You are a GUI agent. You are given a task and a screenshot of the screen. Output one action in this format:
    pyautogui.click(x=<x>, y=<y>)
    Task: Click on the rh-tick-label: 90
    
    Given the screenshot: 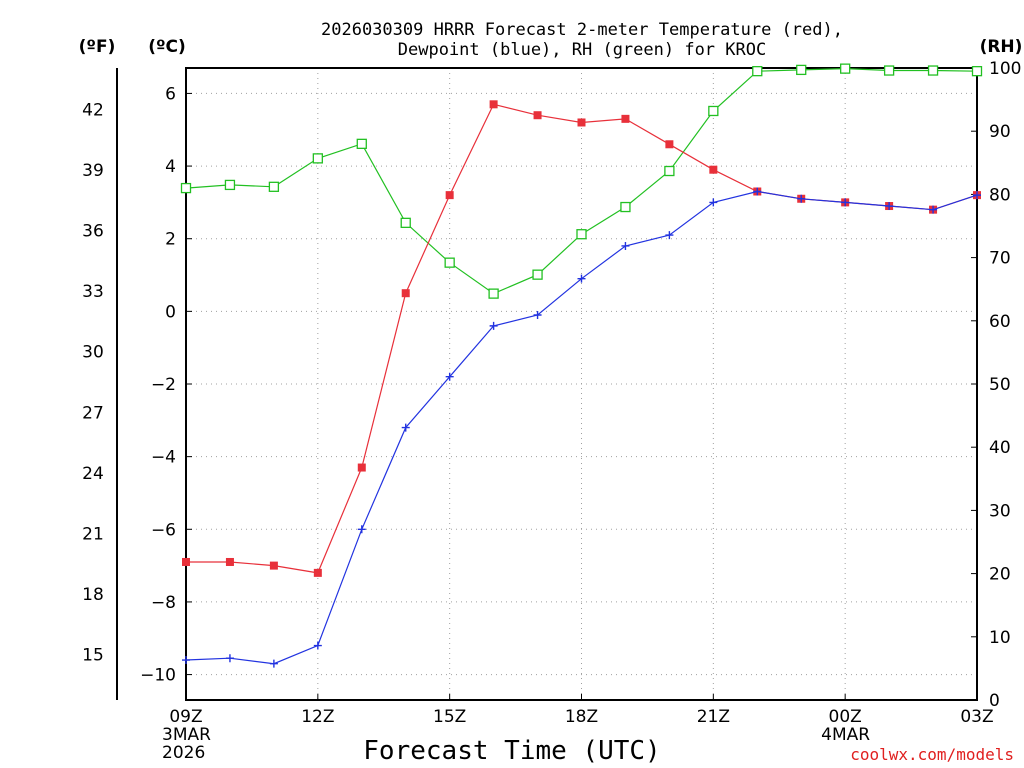 What is the action you would take?
    pyautogui.click(x=1000, y=132)
    